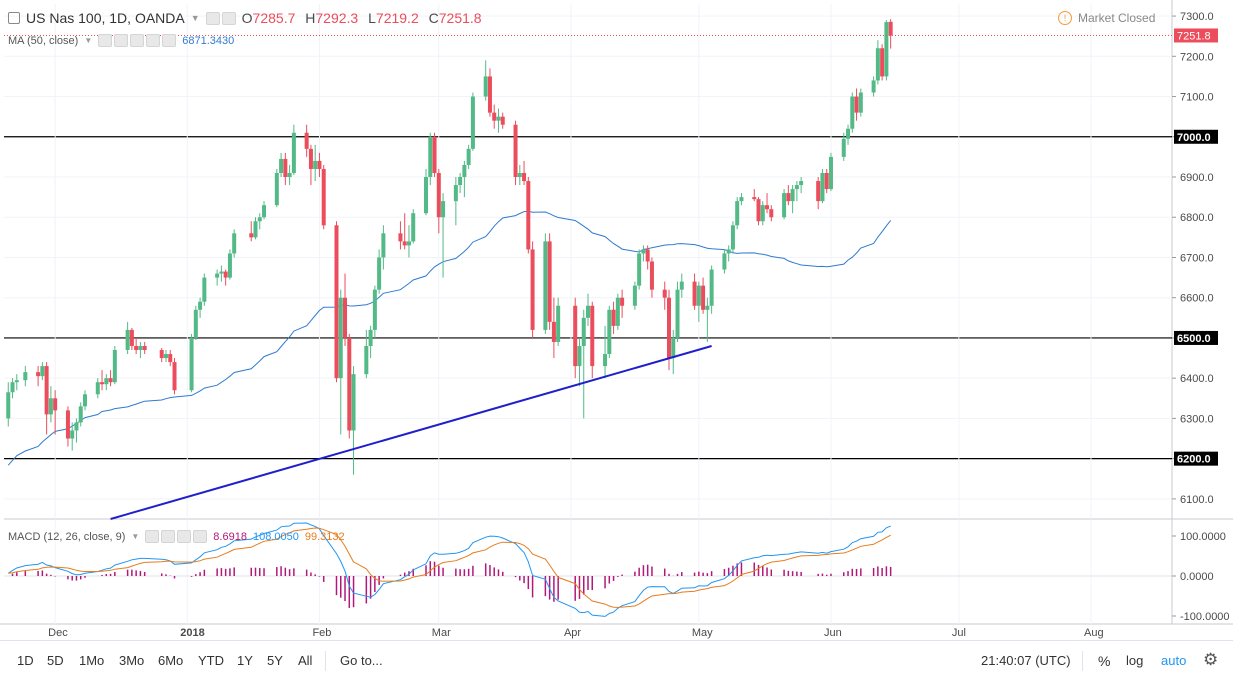  What do you see at coordinates (43, 40) in the screenshot?
I see `ma-label: MA (50, close)` at bounding box center [43, 40].